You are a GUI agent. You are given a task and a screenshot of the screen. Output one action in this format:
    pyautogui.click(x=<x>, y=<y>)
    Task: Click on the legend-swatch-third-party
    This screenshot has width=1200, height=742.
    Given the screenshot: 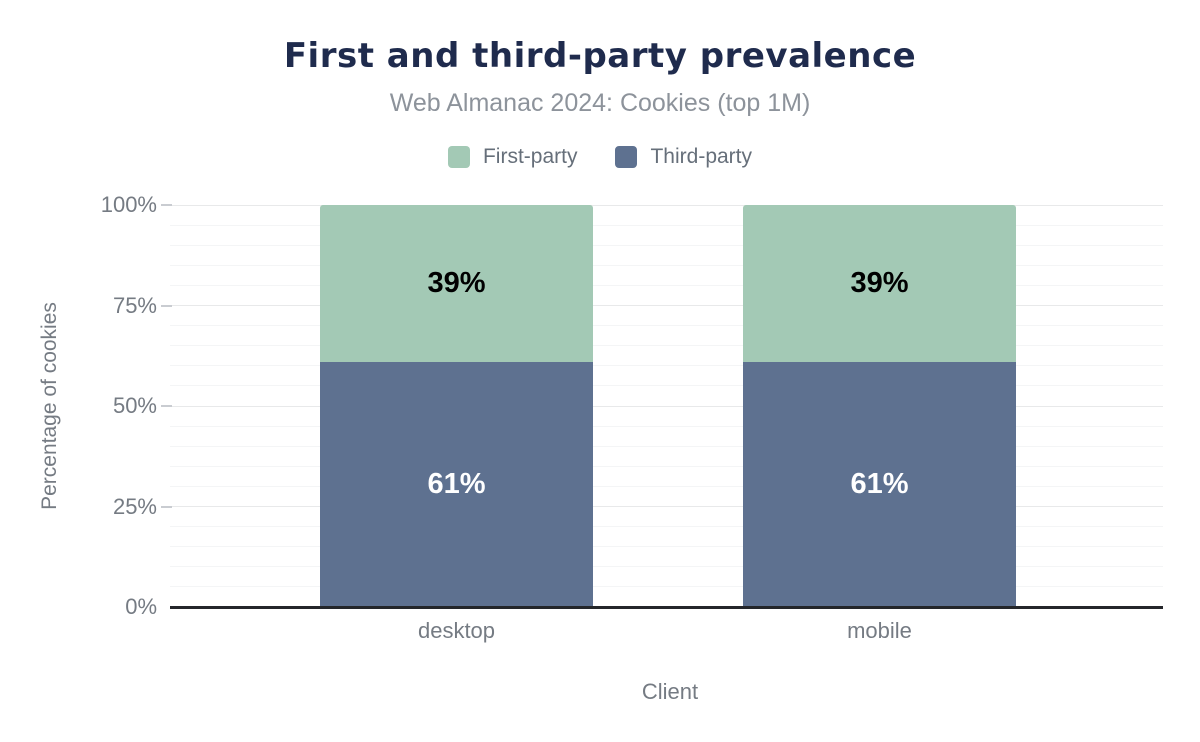 What is the action you would take?
    pyautogui.click(x=626, y=157)
    